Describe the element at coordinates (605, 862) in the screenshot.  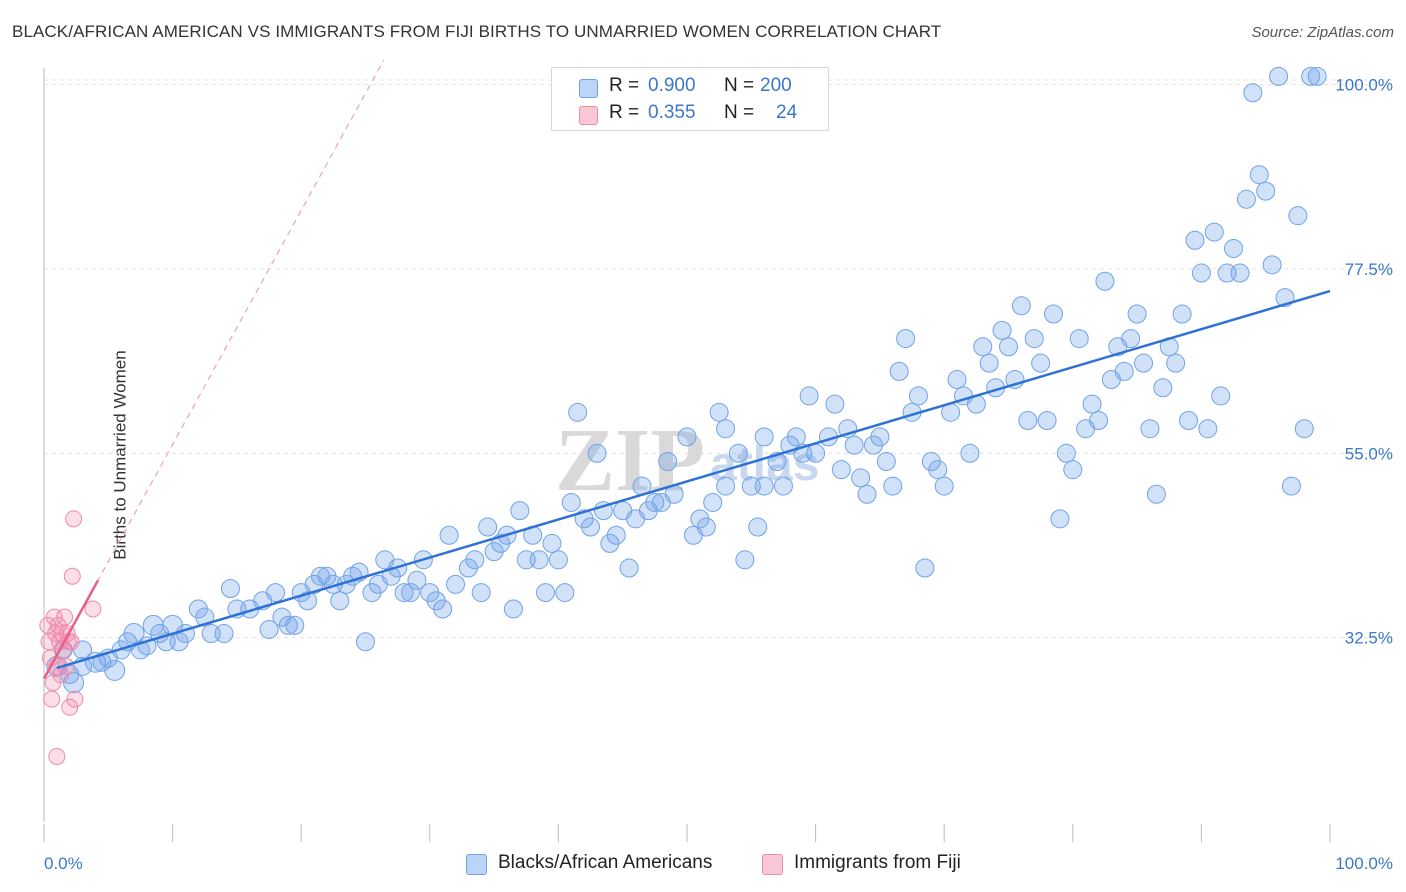
I see `bottom-legend-label-blacks: Blacks/African Americans` at that location.